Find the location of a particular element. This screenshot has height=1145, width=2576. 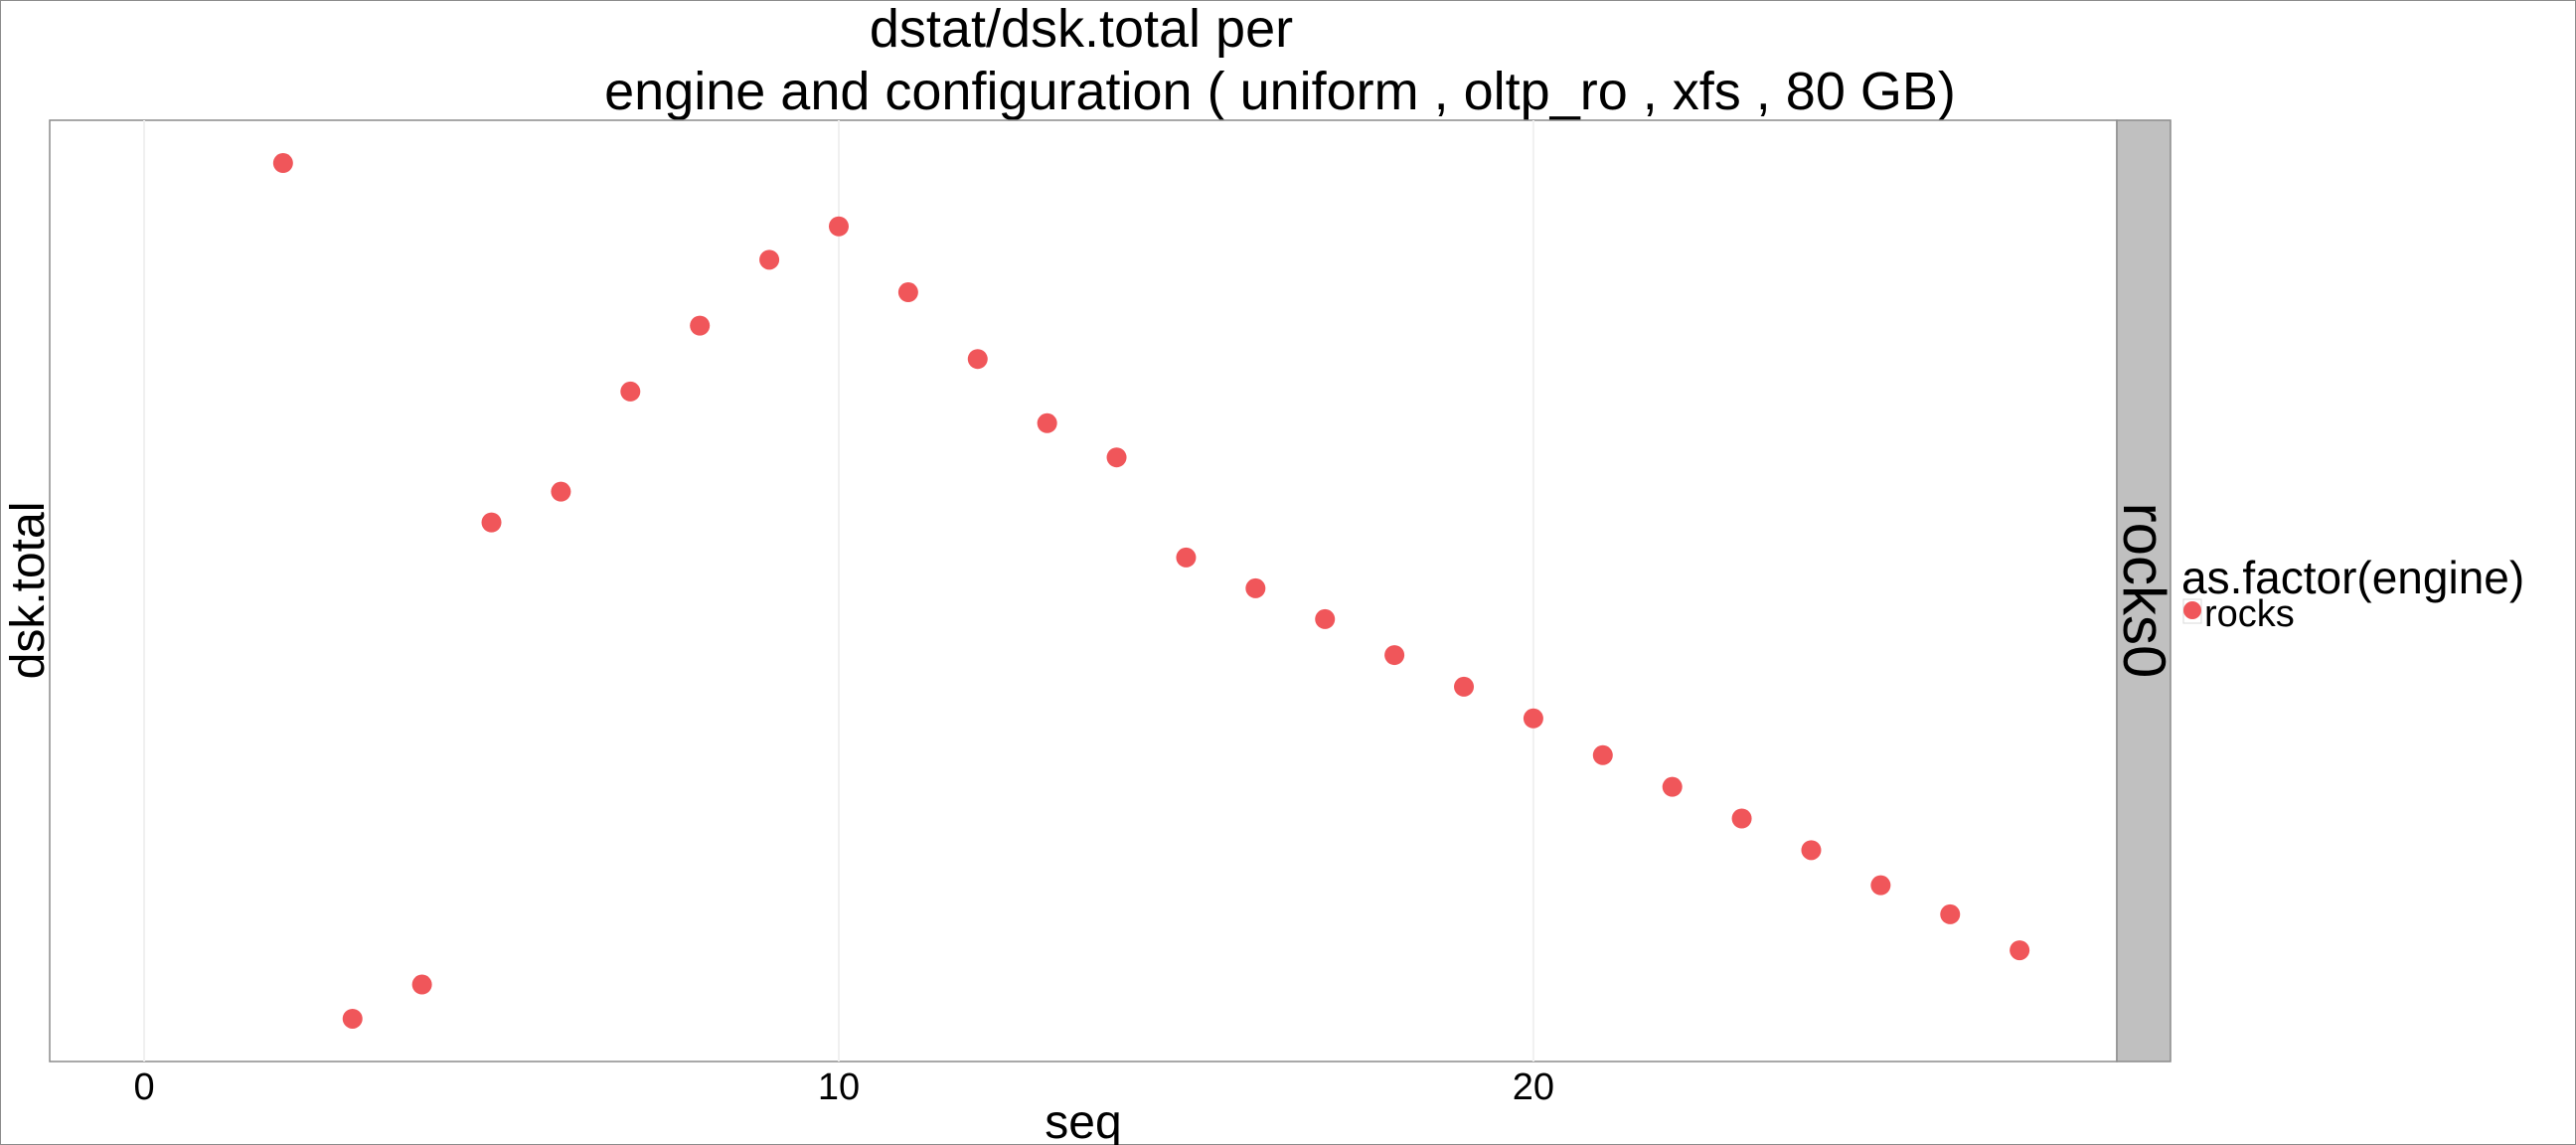

chart-title-line1: dstat/dsk.total per is located at coordinates (1081, 30).